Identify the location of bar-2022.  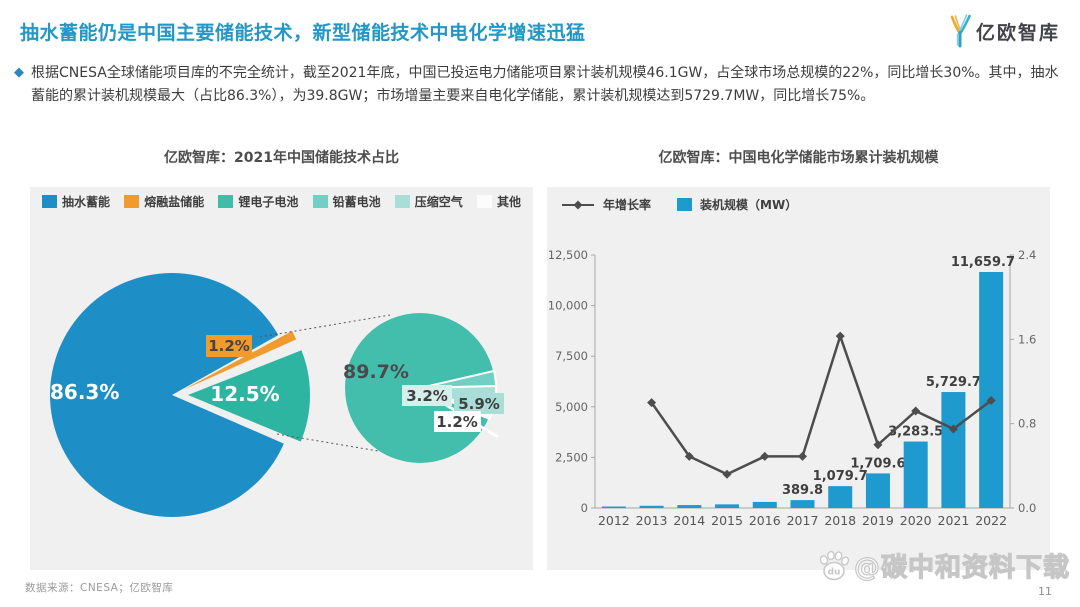
(991, 390).